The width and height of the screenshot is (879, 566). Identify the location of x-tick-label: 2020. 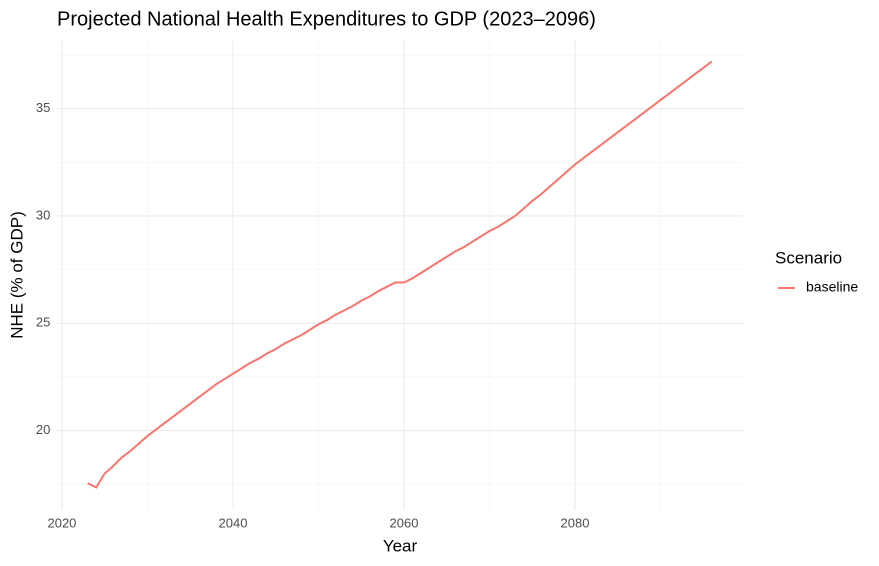
(61, 522).